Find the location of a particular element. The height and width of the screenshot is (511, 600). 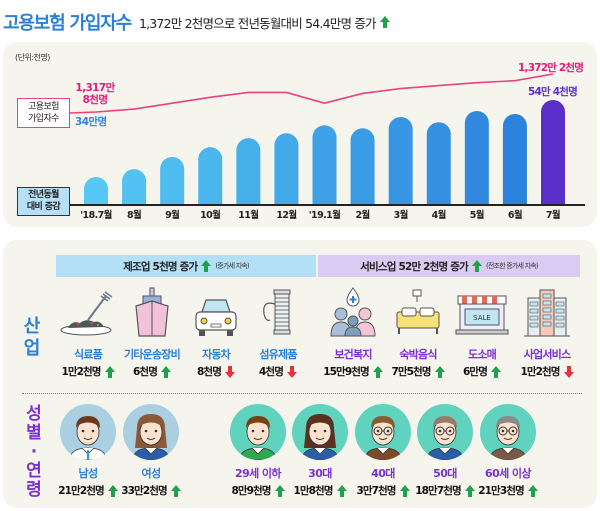

age-40s-avatar-icon is located at coordinates (383, 432).